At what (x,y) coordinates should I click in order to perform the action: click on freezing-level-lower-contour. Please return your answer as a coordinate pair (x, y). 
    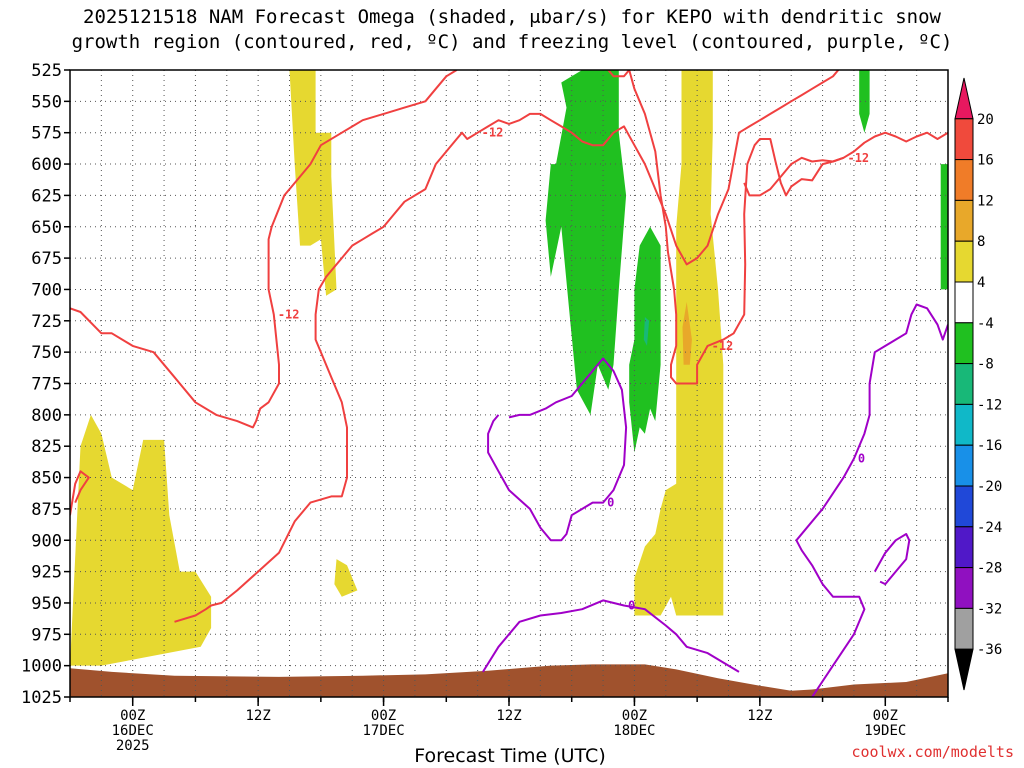
    Looking at the image, I should click on (611, 636).